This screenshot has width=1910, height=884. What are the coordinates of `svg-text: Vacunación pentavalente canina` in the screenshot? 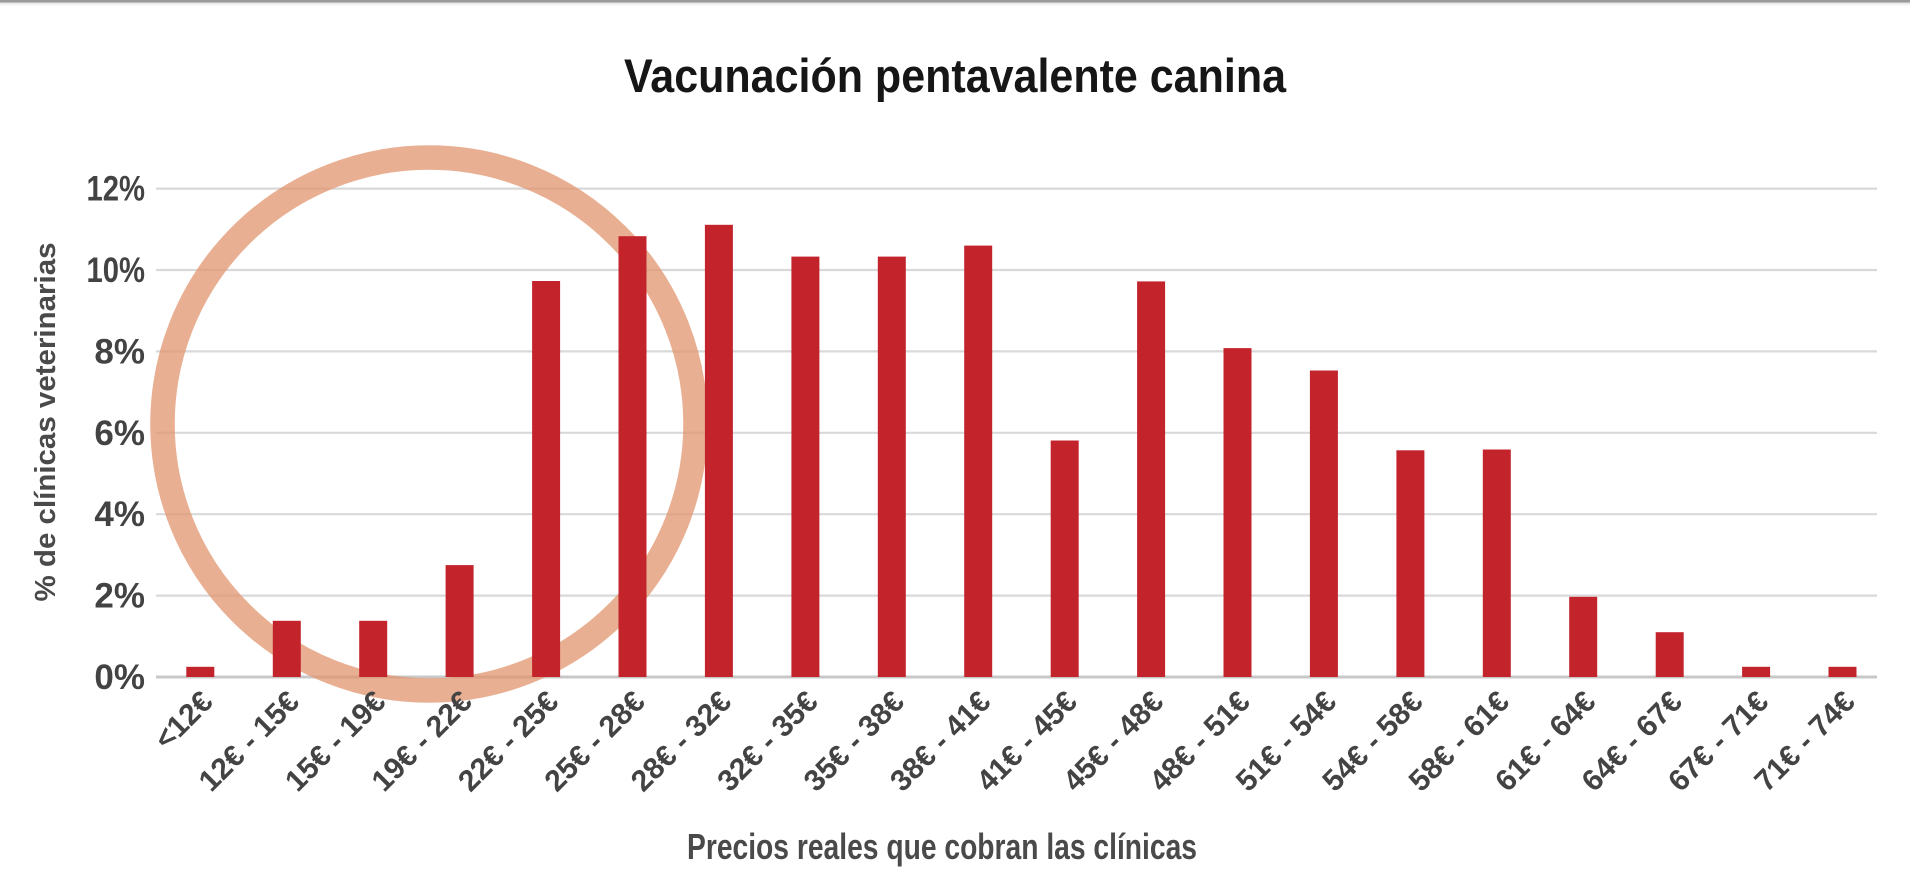 It's located at (955, 75).